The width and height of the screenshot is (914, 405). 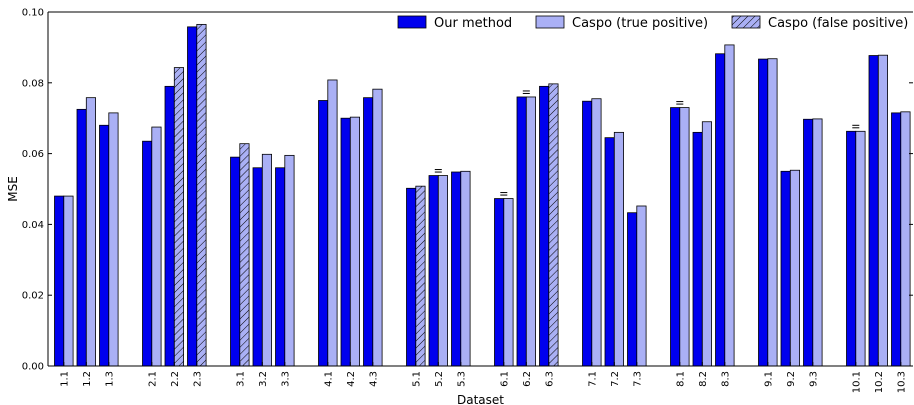 I want to click on x-tick-label: 10.2, so click(x=879, y=382).